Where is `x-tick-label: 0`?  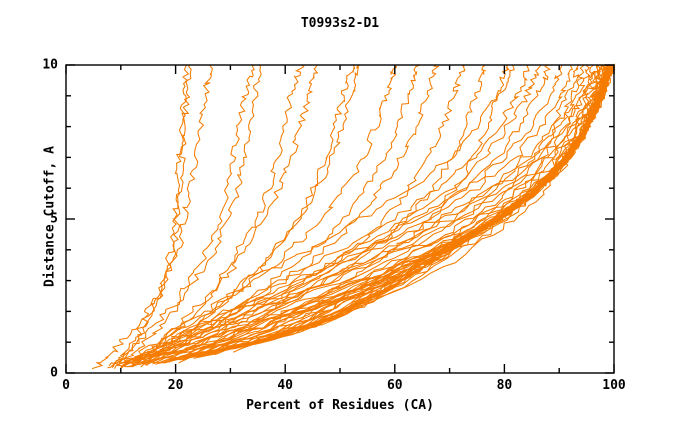 x-tick-label: 0 is located at coordinates (66, 385).